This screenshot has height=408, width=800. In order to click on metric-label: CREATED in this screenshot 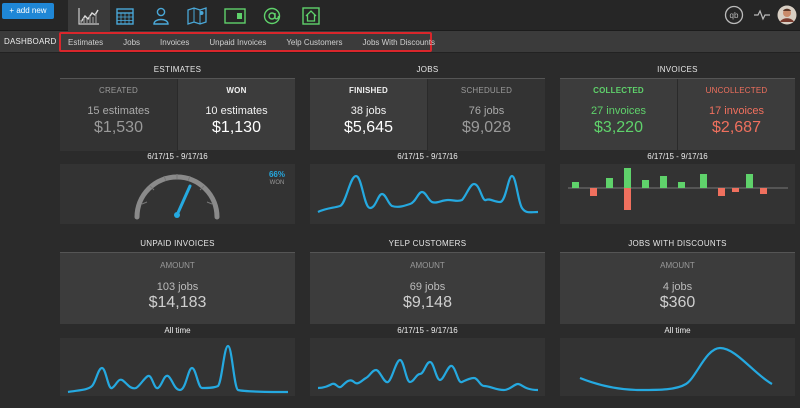, I will do `click(118, 90)`.